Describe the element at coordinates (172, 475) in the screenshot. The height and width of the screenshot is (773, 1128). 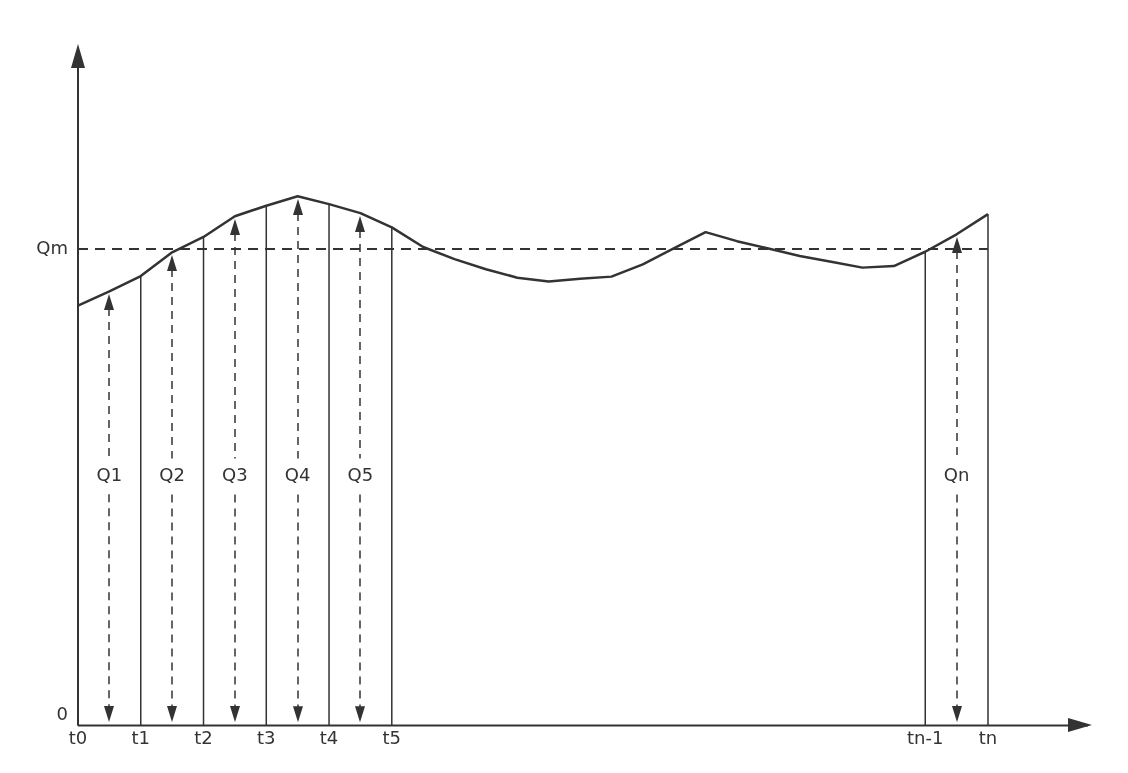
I see `annotation: Q2` at that location.